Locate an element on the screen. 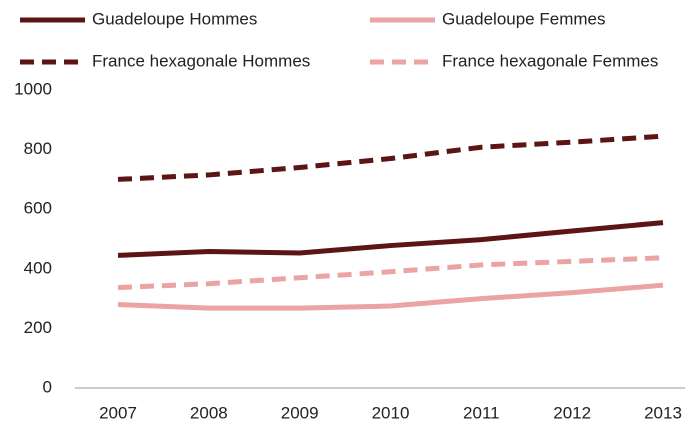 This screenshot has width=693, height=427. y-tick-label: 800 is located at coordinates (38, 148).